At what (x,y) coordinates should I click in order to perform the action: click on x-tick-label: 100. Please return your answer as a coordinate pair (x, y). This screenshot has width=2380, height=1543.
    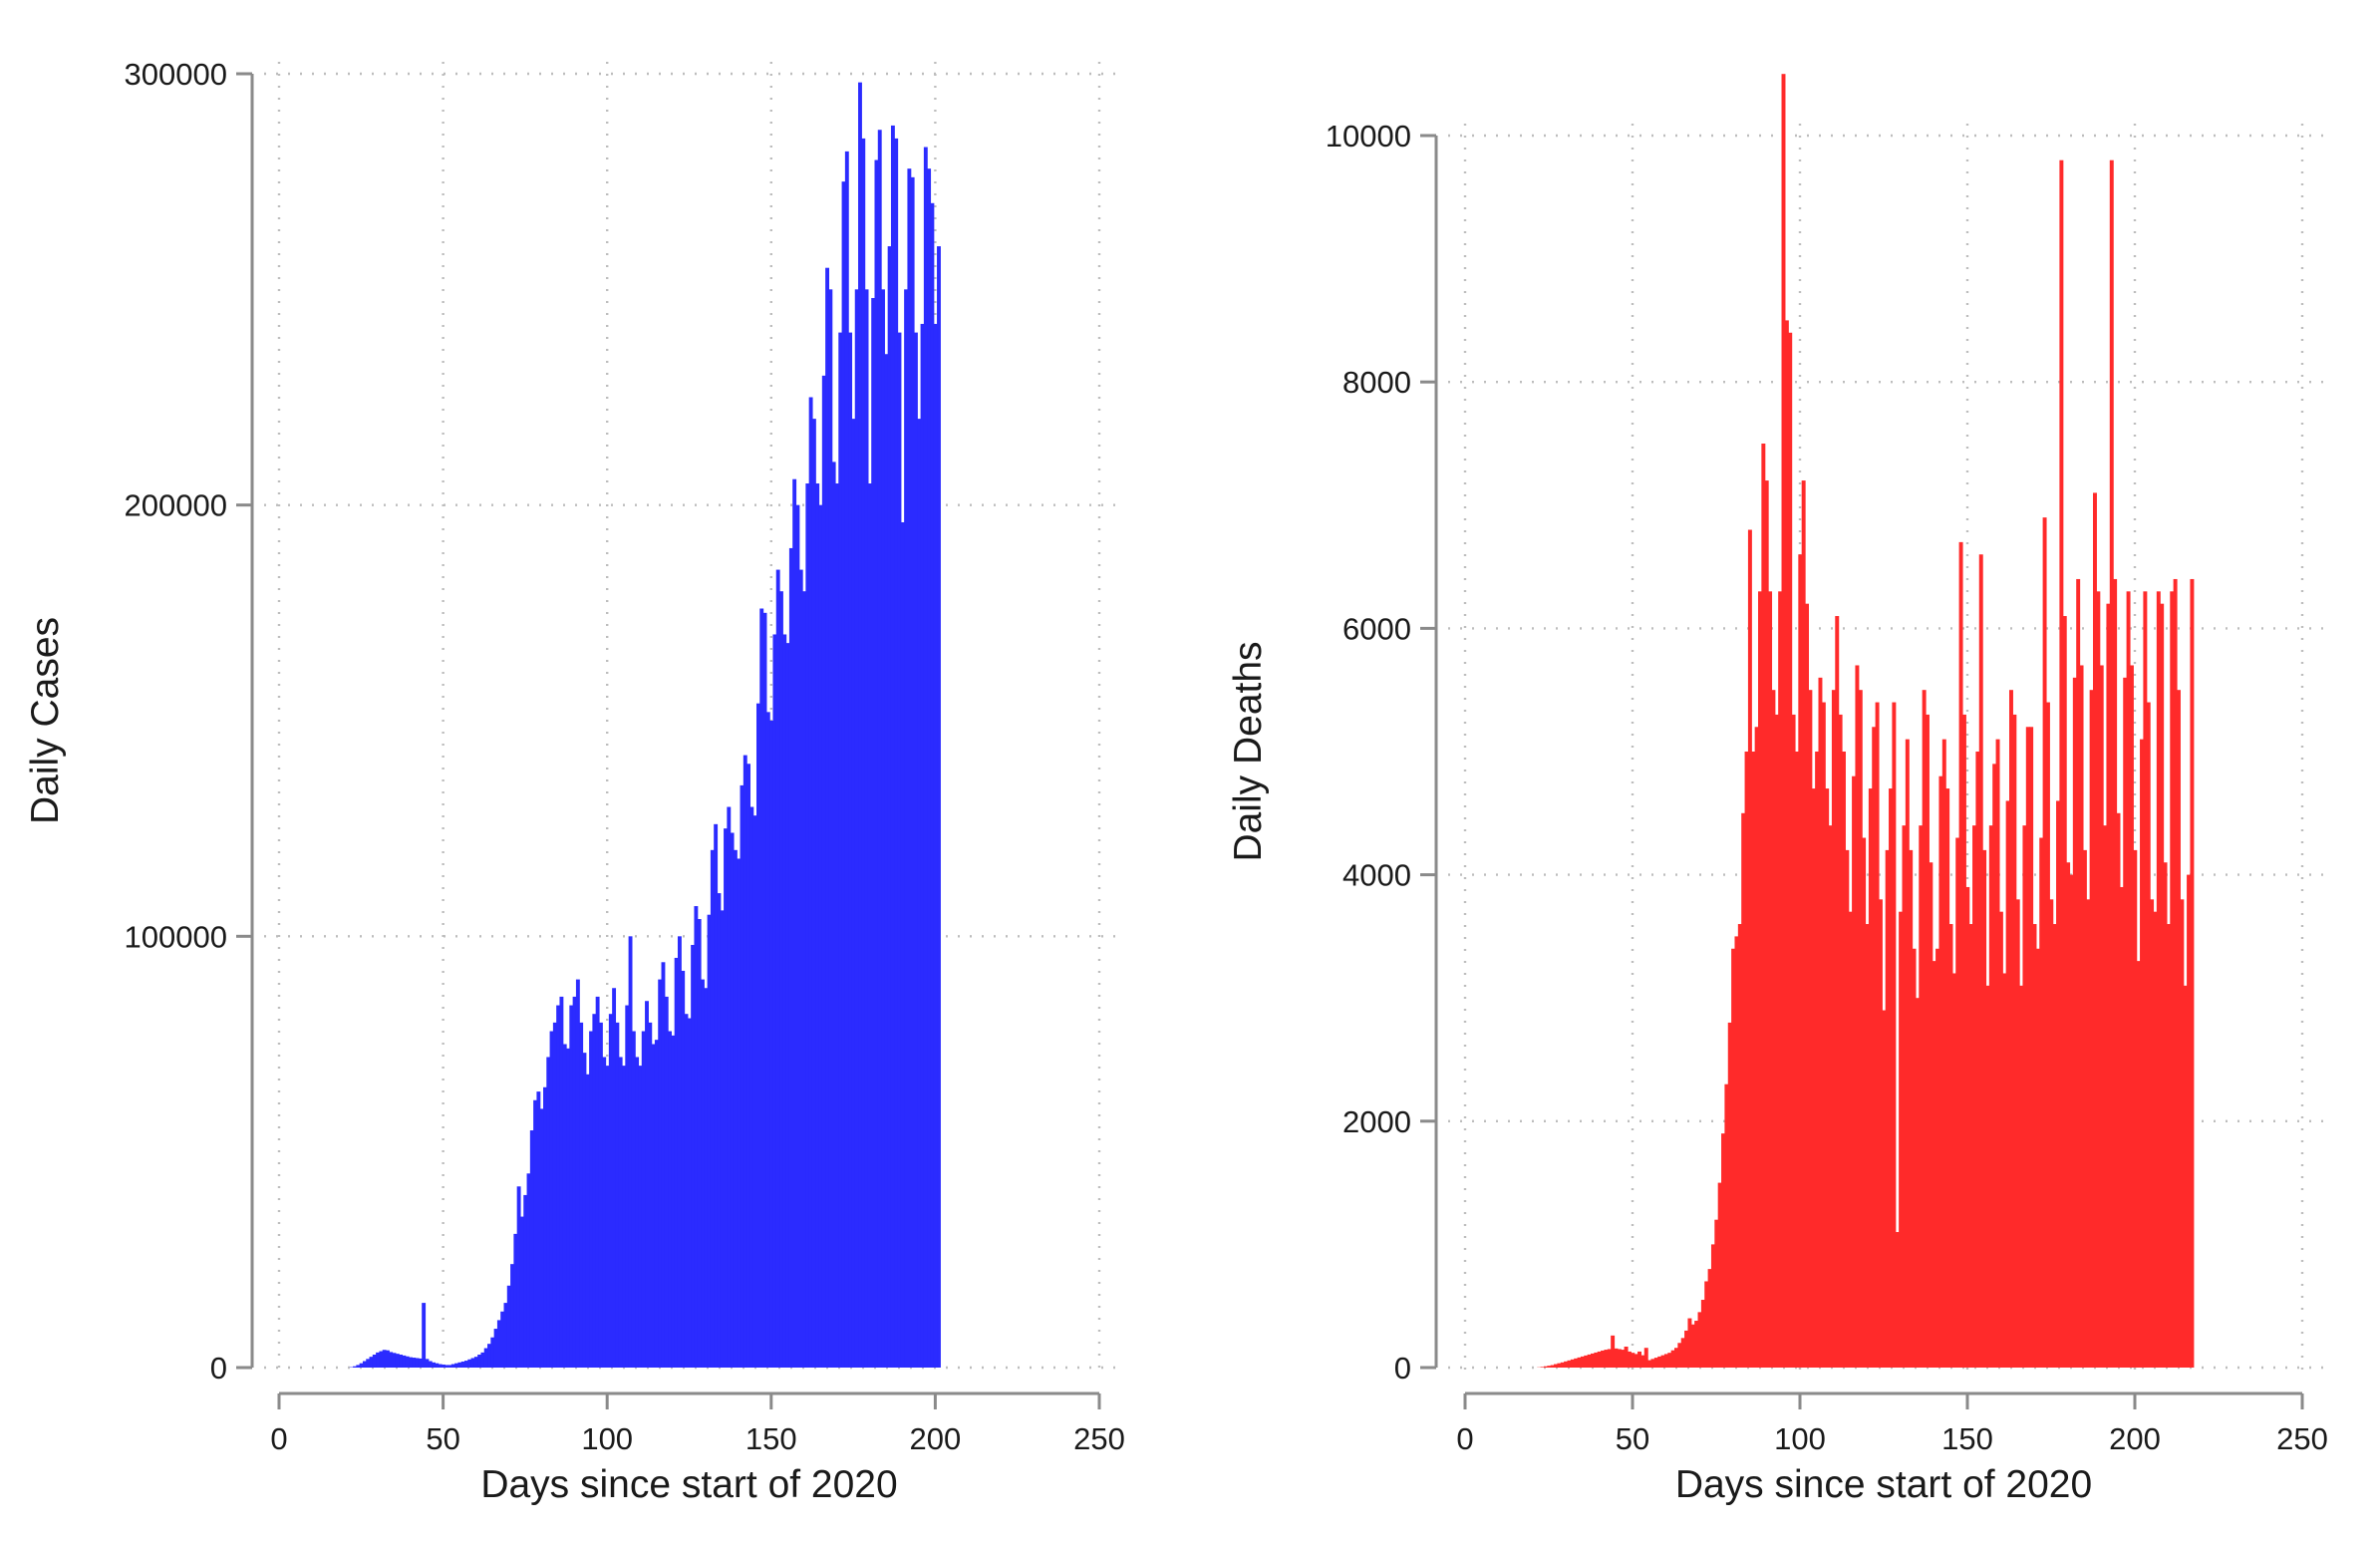
    Looking at the image, I should click on (607, 1438).